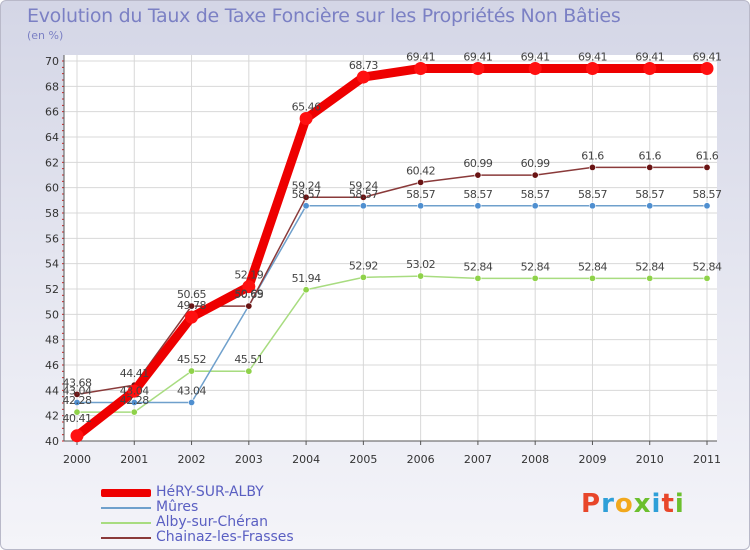 The height and width of the screenshot is (550, 750). I want to click on legend-label: HéRY-SUR-ALBY, so click(210, 492).